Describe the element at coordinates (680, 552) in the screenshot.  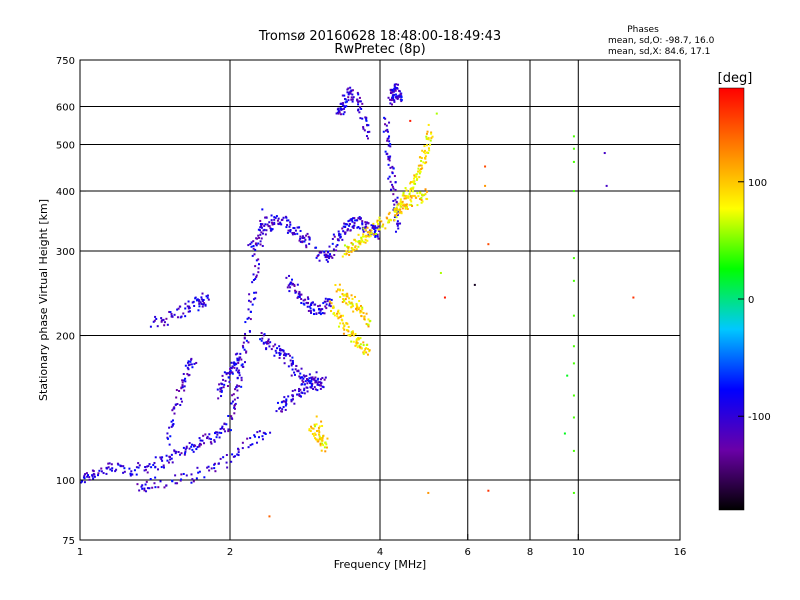
I see `x-tick-label: 16` at that location.